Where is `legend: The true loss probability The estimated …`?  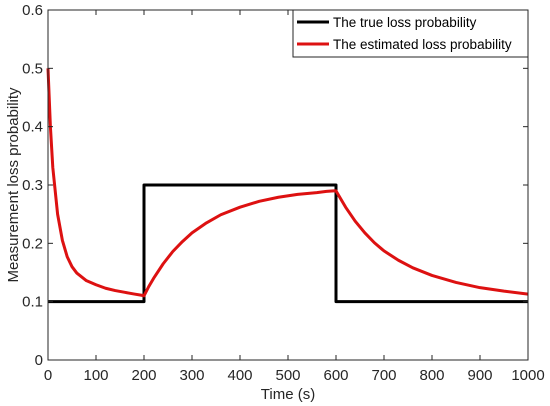 legend: The true loss probability The estimated … is located at coordinates (410, 33).